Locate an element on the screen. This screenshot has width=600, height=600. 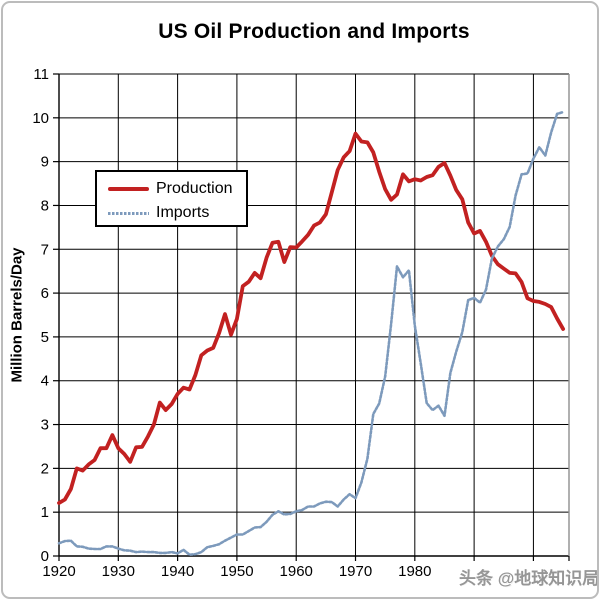
legend: Production Imports is located at coordinates (171, 198).